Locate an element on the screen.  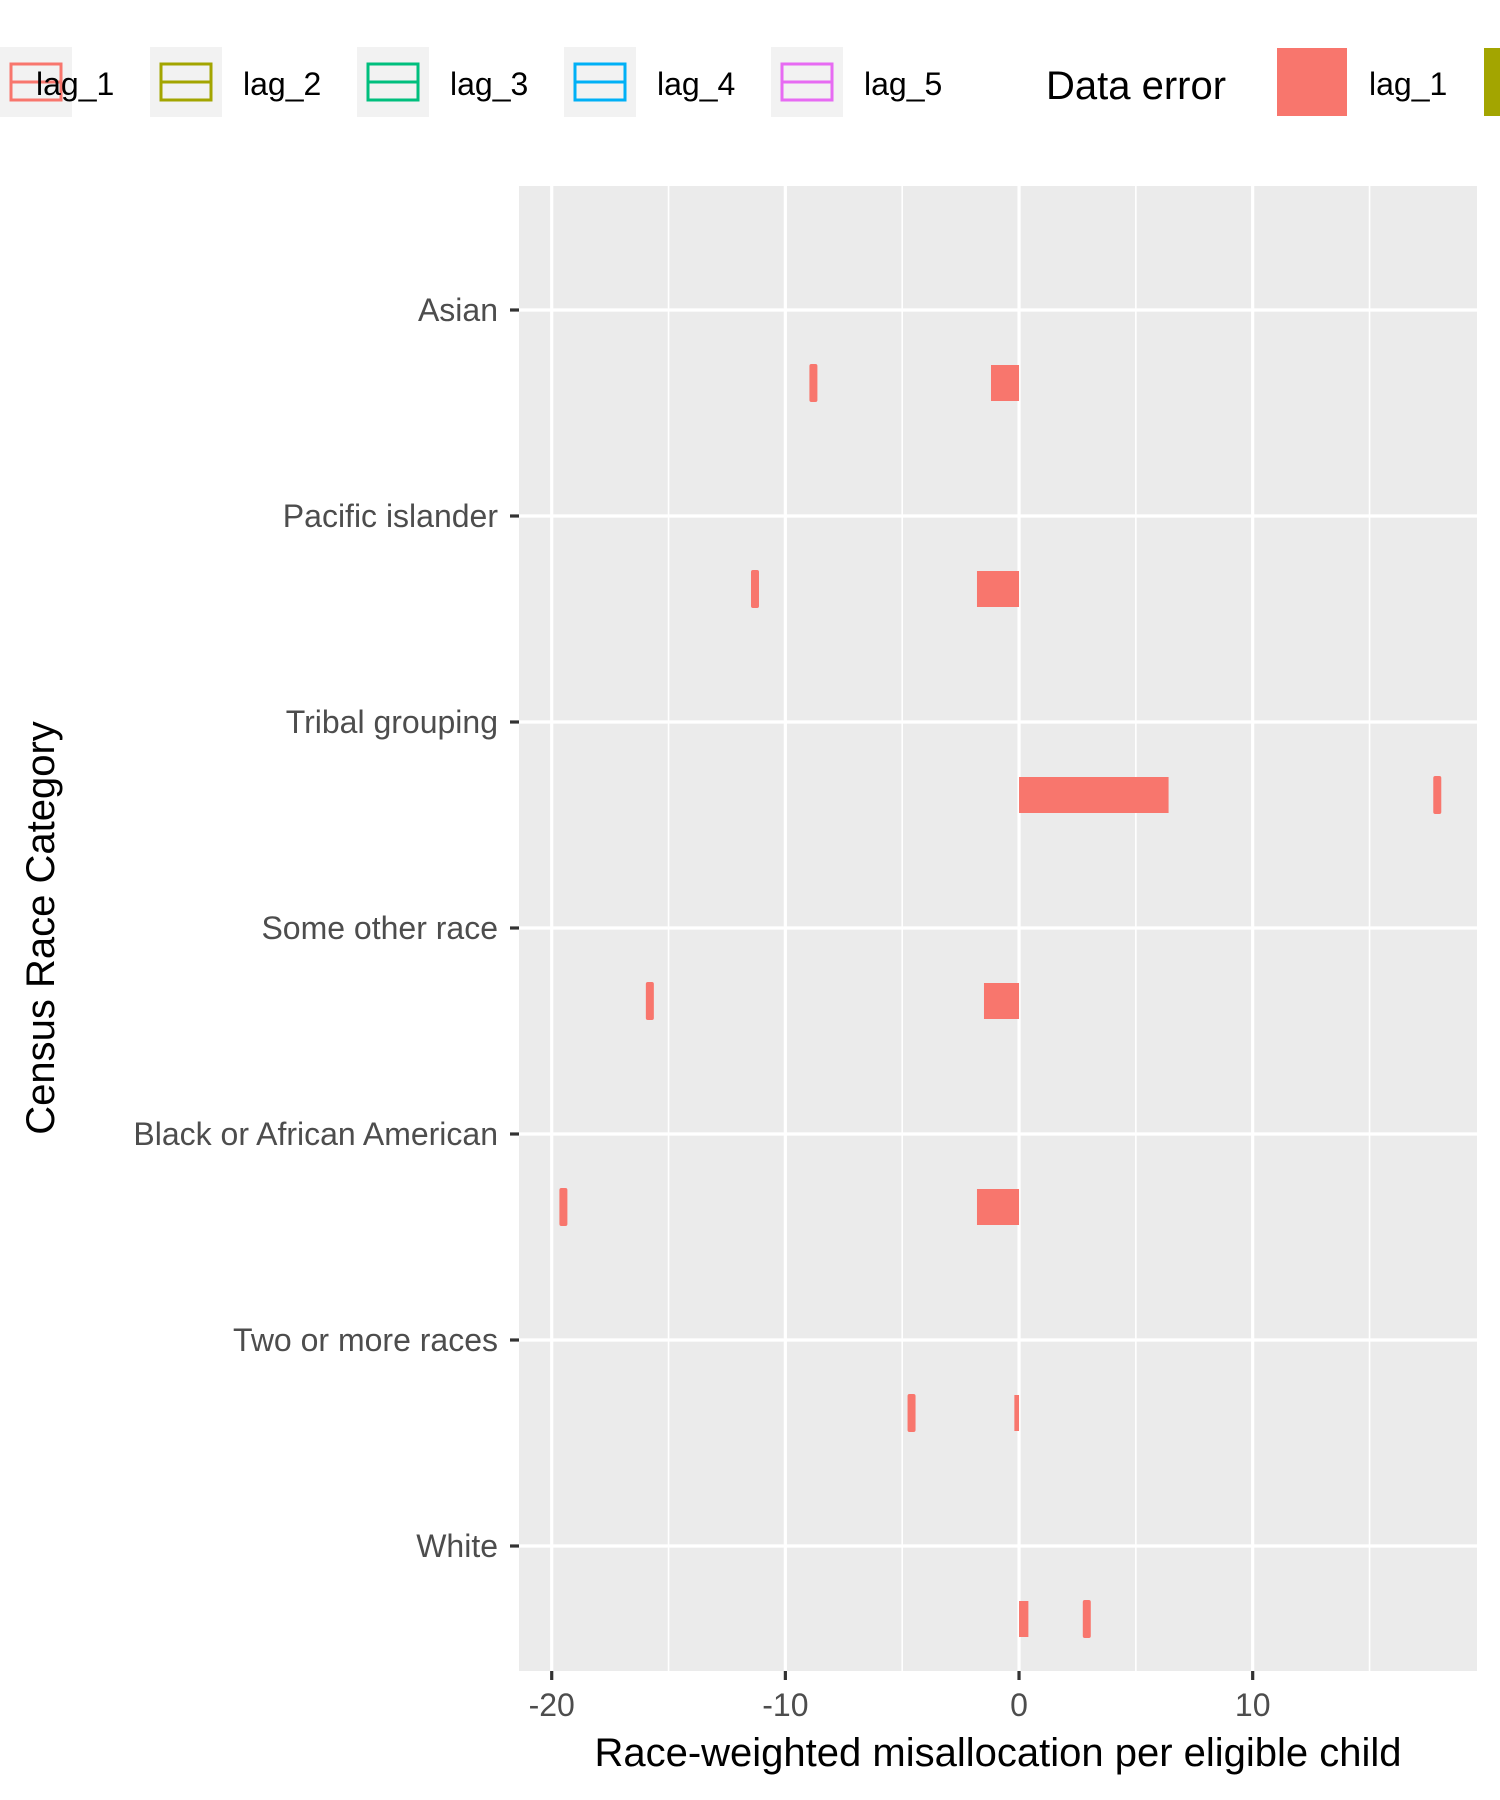
legend: lag_1 lag_2 lag_3 lag_4 lag_5 Data error lag_1 is located at coordinates (750, 82).